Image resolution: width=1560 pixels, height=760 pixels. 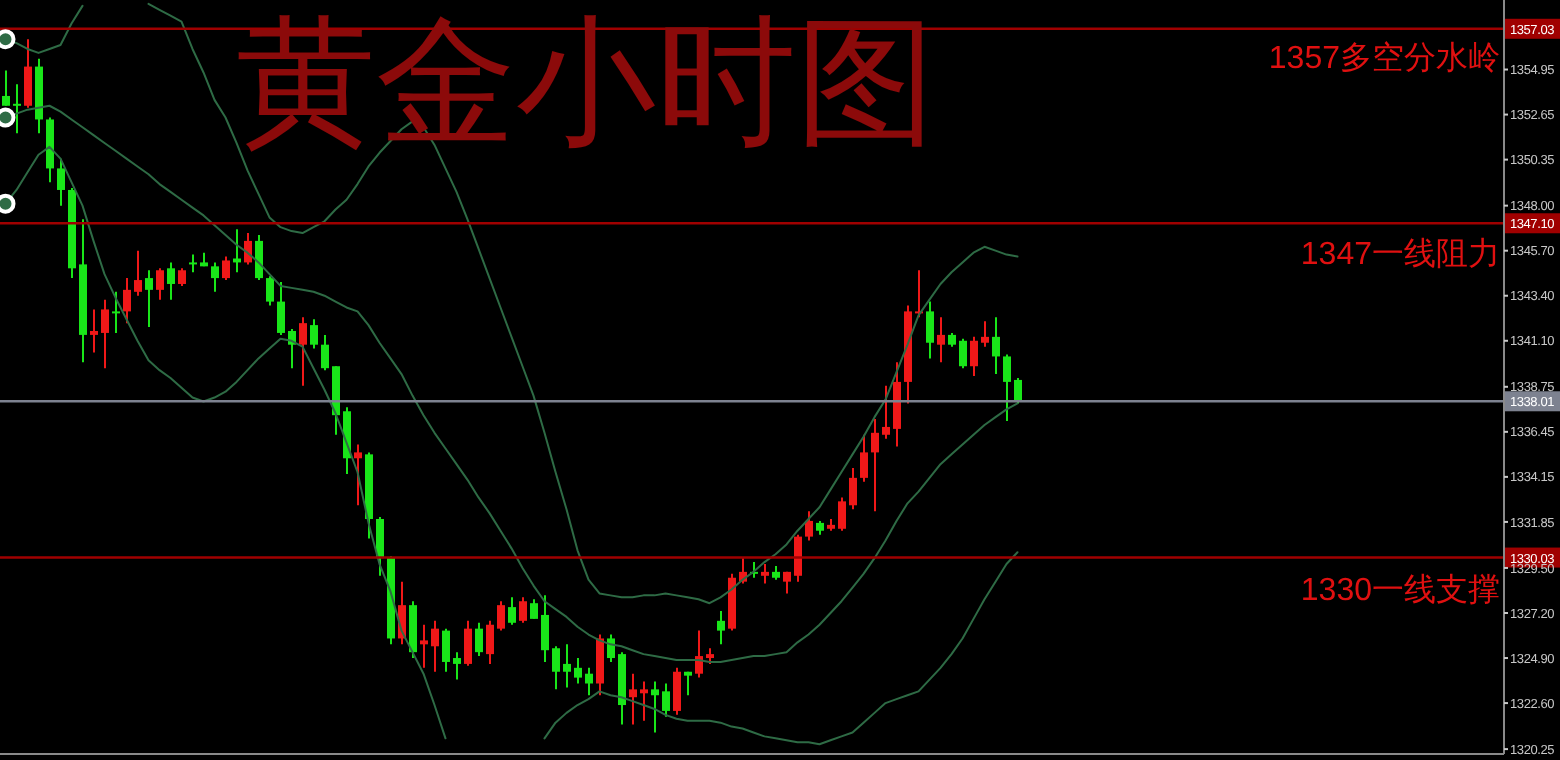 What do you see at coordinates (1400, 591) in the screenshot?
I see `annotation: 1330一线支撑` at bounding box center [1400, 591].